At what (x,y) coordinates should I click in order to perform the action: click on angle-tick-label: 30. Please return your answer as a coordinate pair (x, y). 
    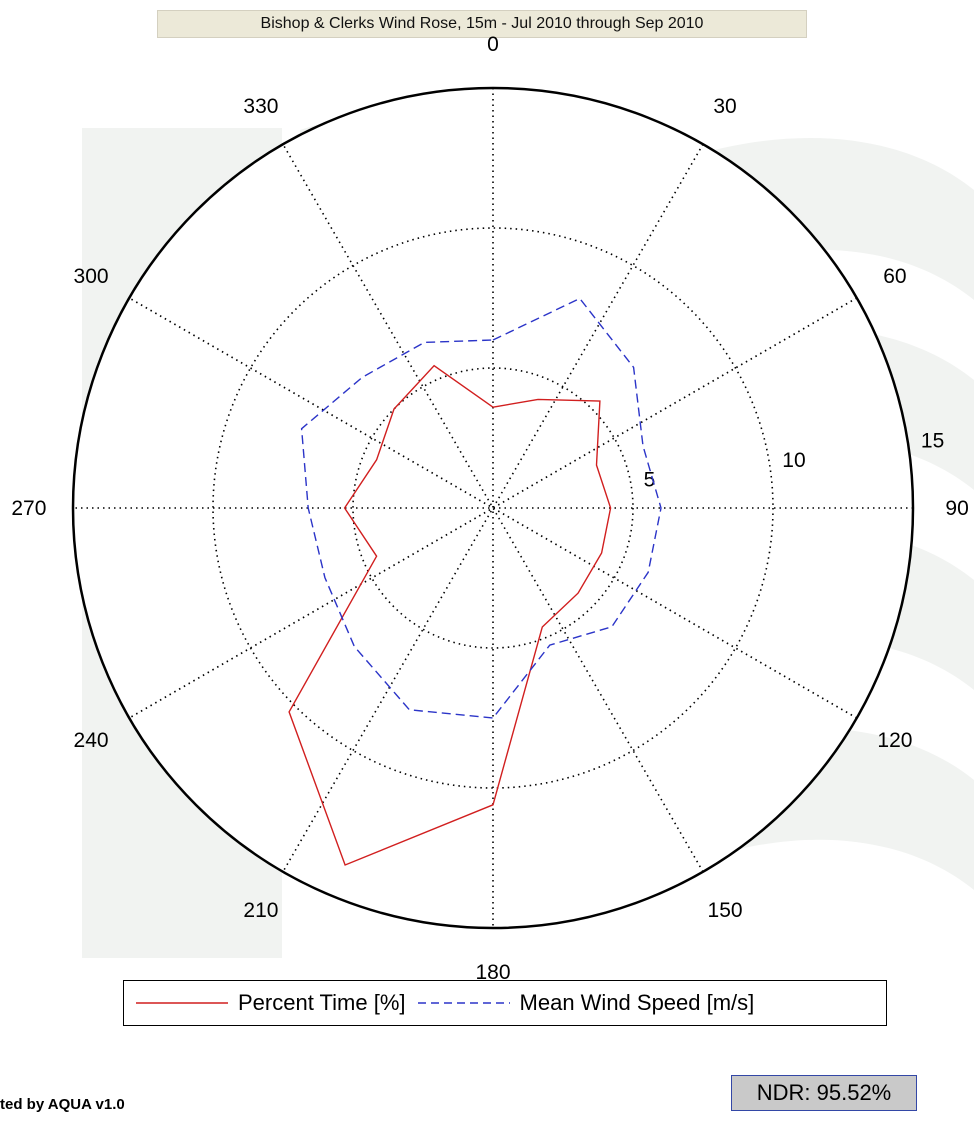
    Looking at the image, I should click on (724, 106).